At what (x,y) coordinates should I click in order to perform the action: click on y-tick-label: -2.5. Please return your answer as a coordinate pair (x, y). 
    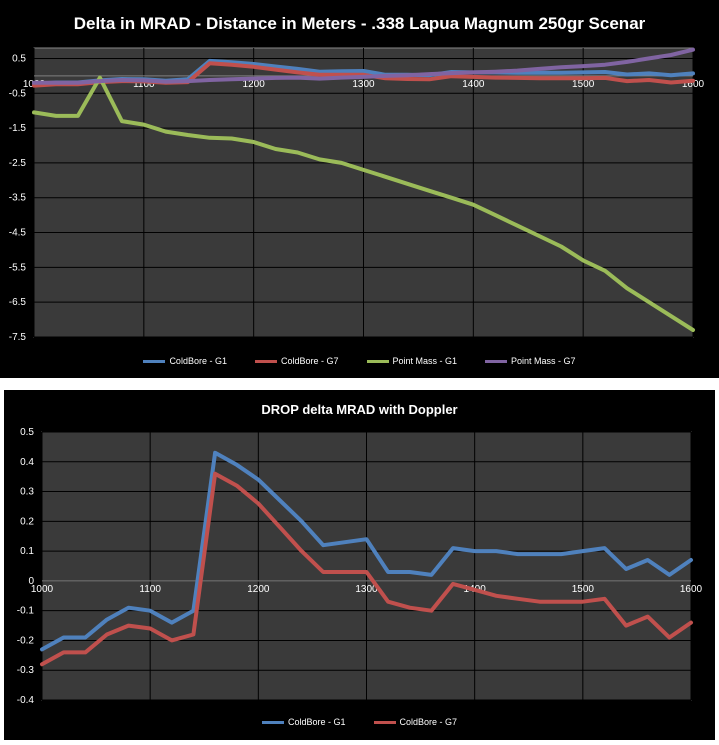
    Looking at the image, I should click on (18, 163).